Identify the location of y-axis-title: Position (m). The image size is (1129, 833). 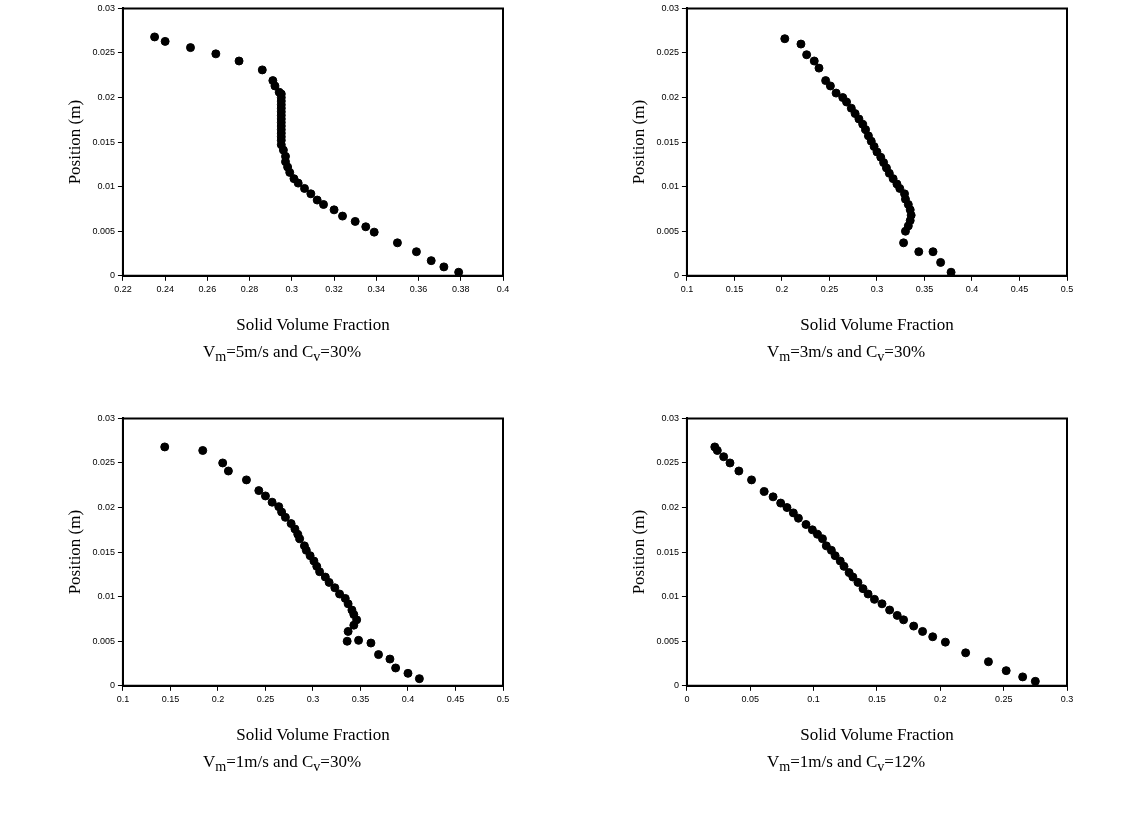
(74, 552).